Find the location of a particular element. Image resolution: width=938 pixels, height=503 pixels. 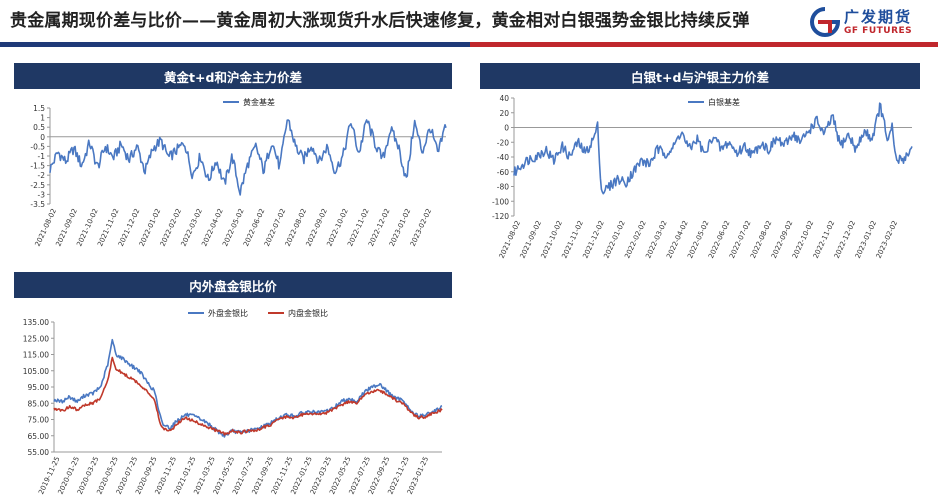

ratio-y-tick-label: 95.00 is located at coordinates (39, 387).